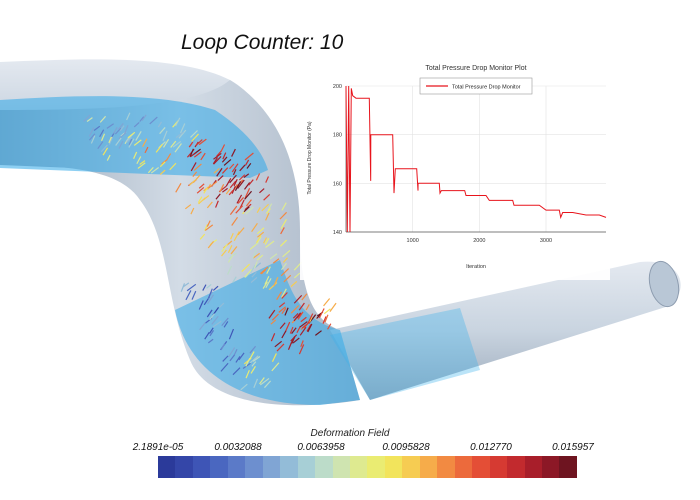  I want to click on loop-counter-label: Loop Counter: 10, so click(262, 42).